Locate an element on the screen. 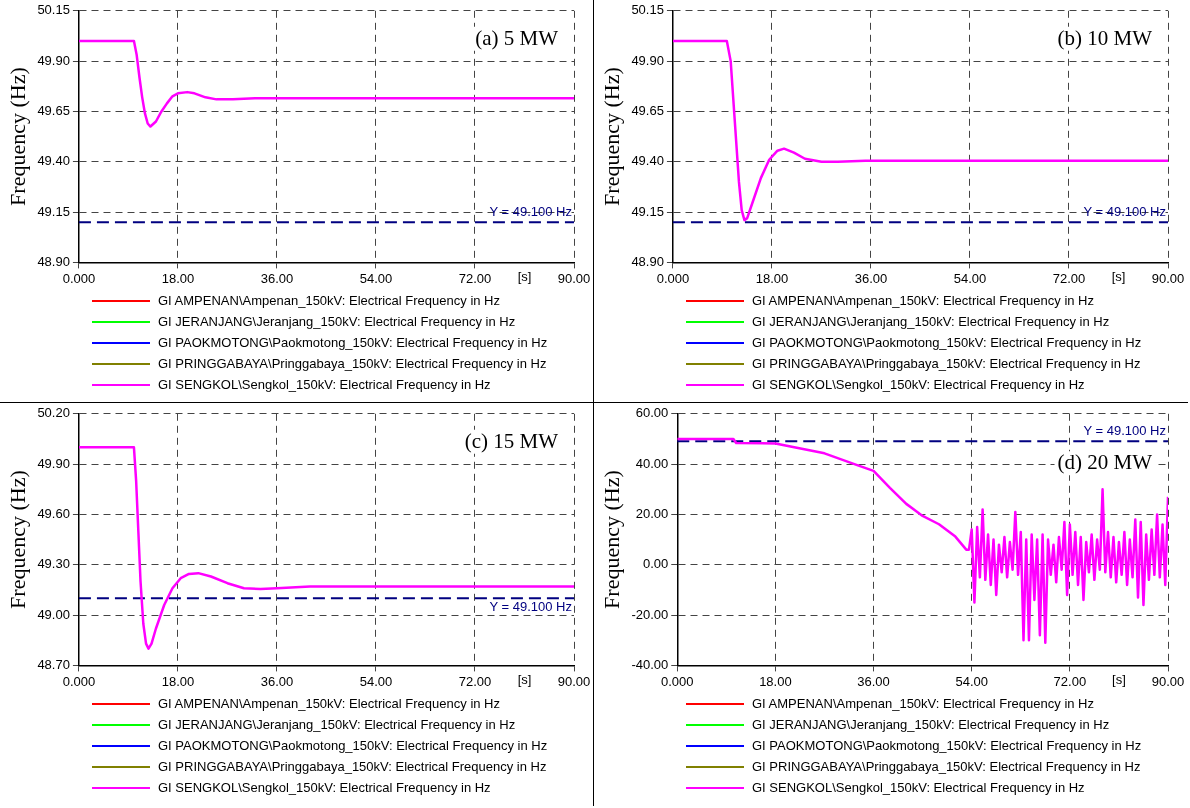 Image resolution: width=1190 pixels, height=808 pixels. y-tick-label: -20.00 is located at coordinates (650, 614).